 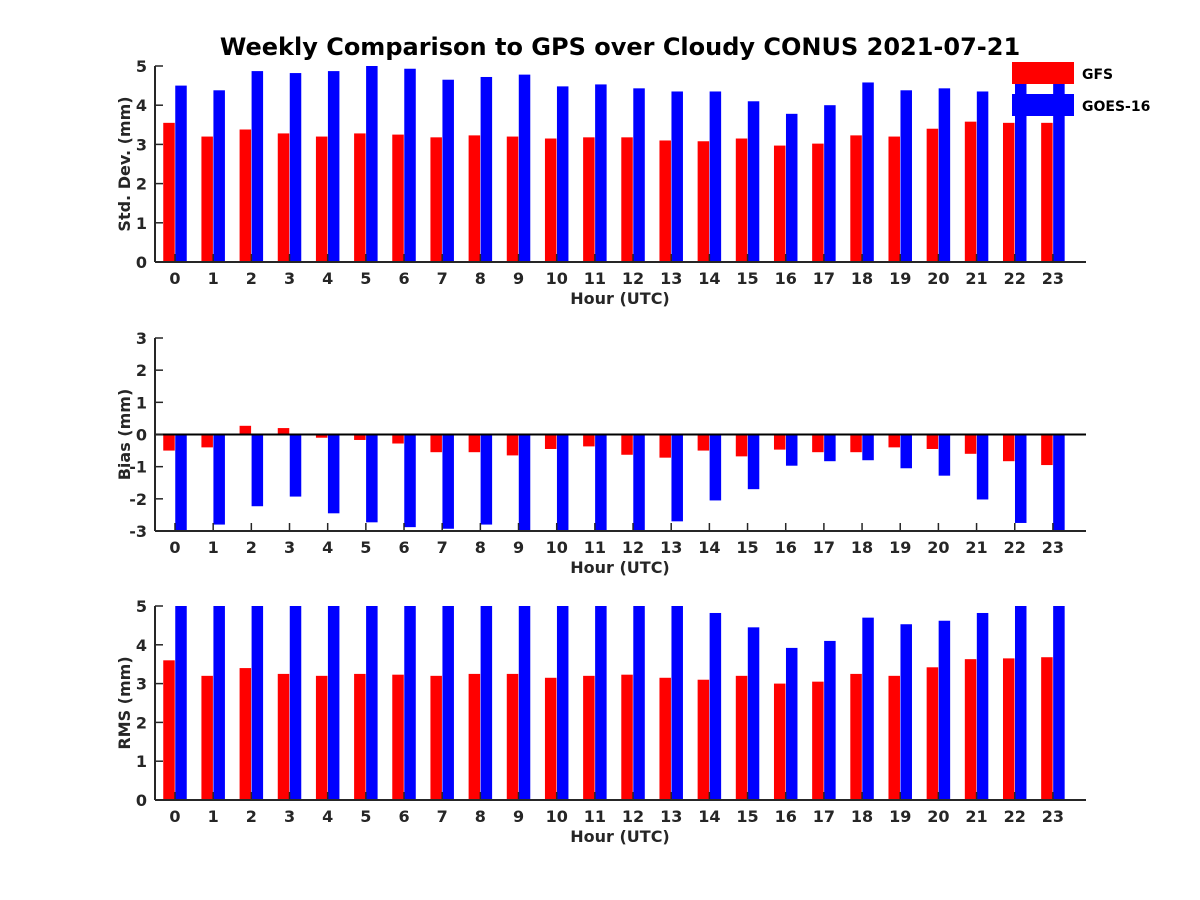 I want to click on y-axis-label: RMS (mm), so click(x=124, y=702).